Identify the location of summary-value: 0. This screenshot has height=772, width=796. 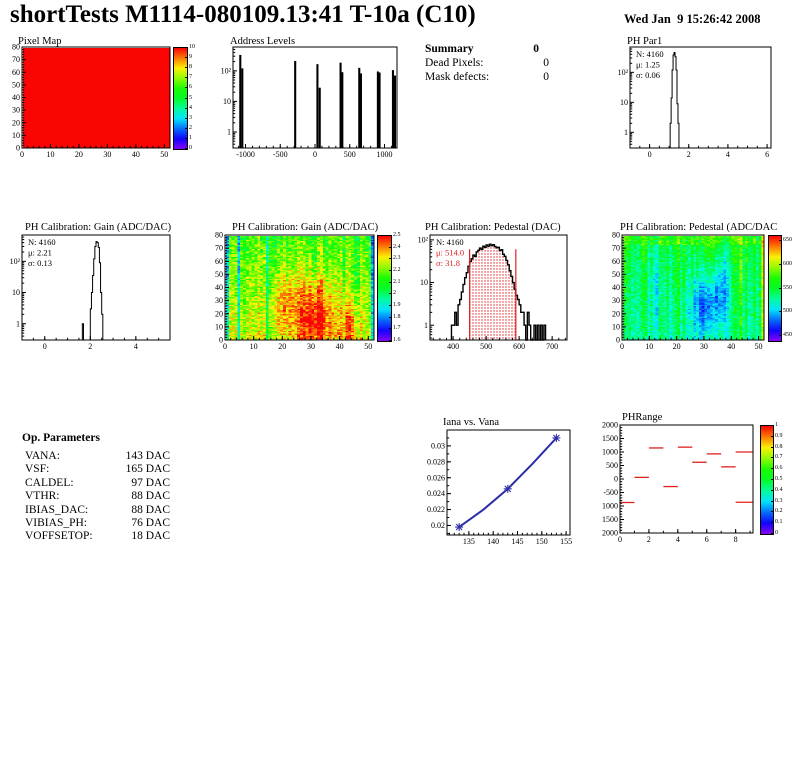
(536, 49).